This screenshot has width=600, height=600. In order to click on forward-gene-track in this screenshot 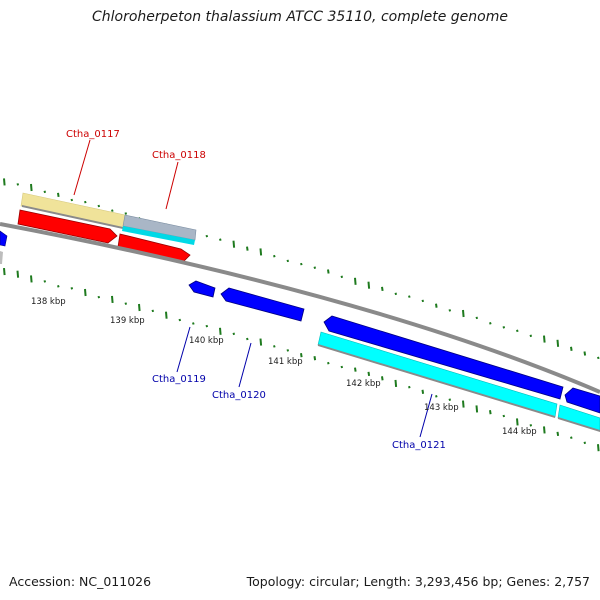, I will do `click(95, 236)`.